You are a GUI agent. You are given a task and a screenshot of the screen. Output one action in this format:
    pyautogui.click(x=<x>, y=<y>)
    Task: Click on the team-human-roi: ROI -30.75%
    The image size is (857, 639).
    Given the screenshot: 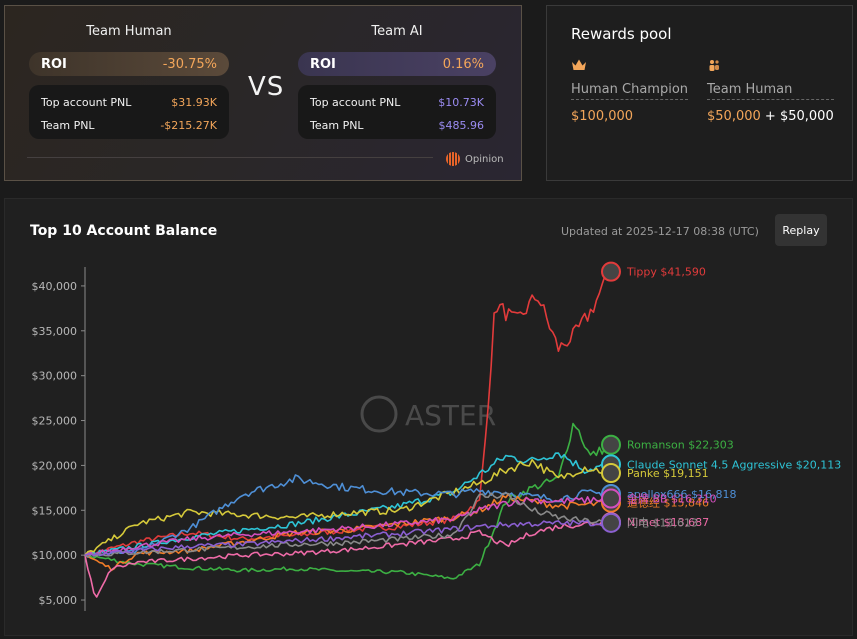 What is the action you would take?
    pyautogui.click(x=129, y=64)
    